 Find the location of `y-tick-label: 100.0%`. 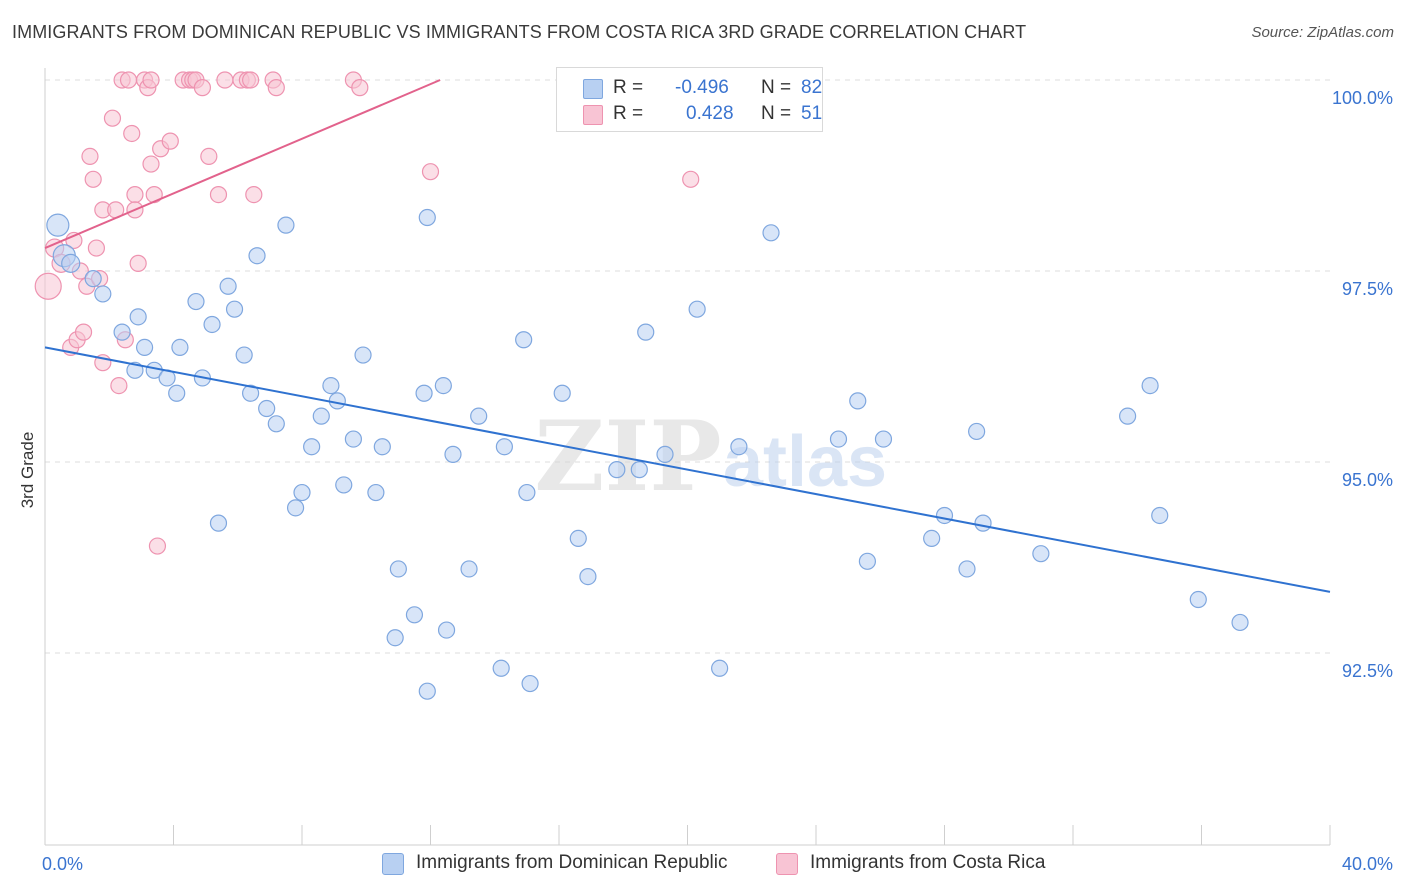

y-tick-label: 100.0% is located at coordinates (1362, 98).